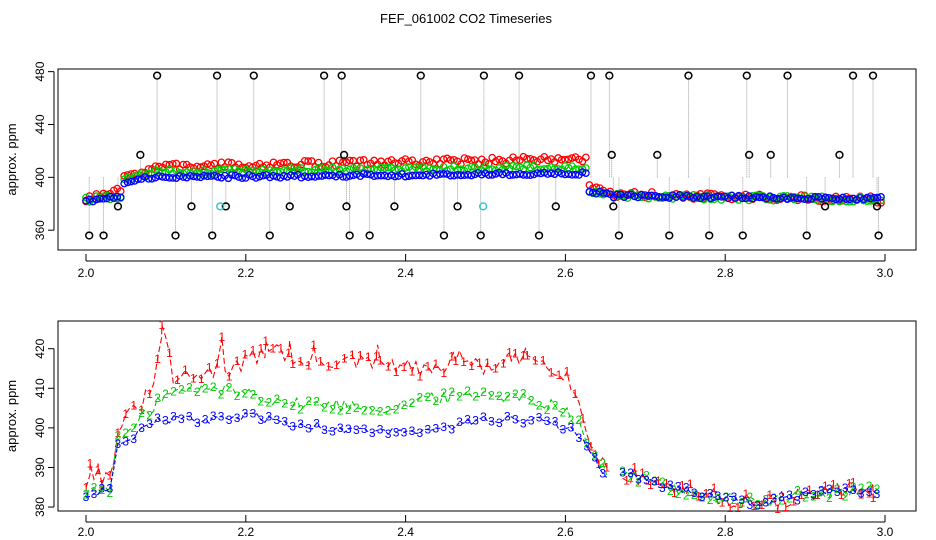 The width and height of the screenshot is (936, 540). I want to click on top-y-tick-label: 440, so click(40, 124).